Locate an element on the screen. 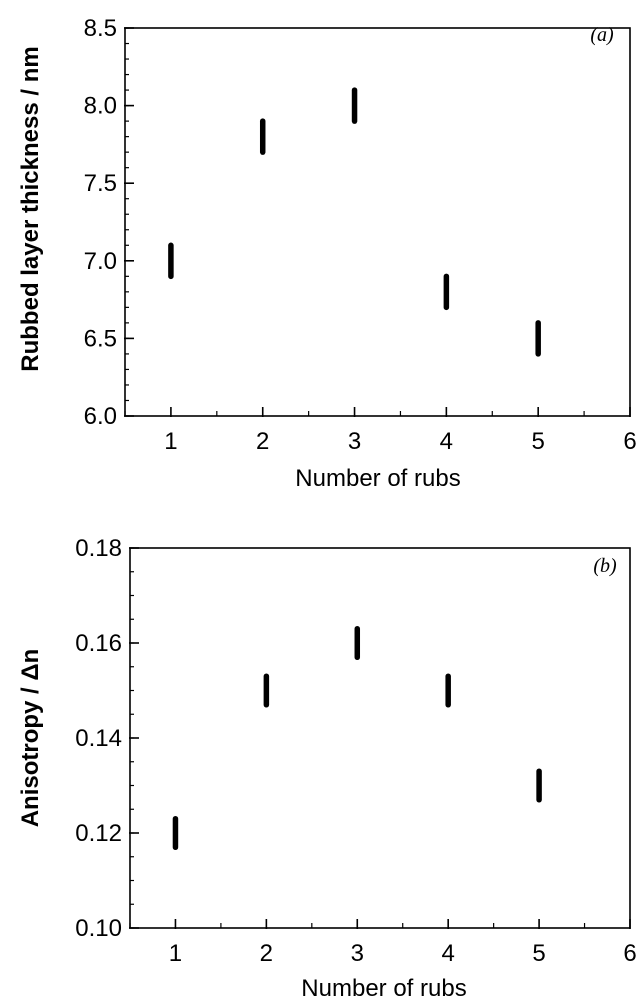 This screenshot has width=641, height=1002. x-axis-title-a: Number of rubs is located at coordinates (377, 478).